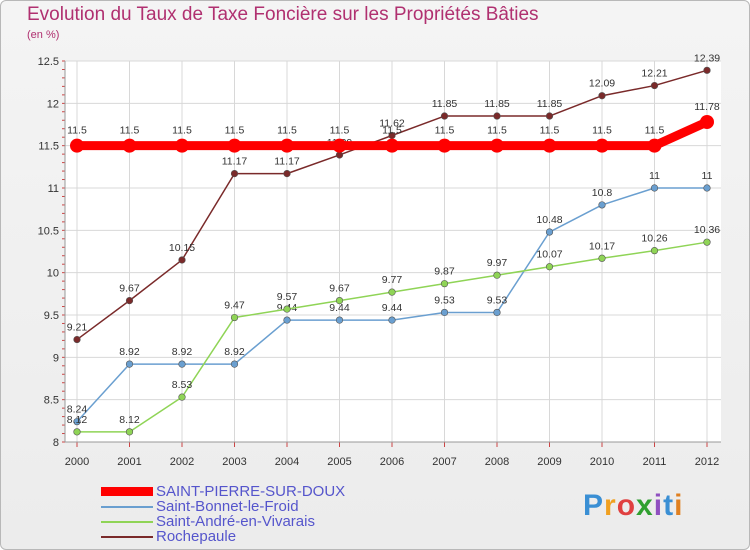  Describe the element at coordinates (645, 505) in the screenshot. I see `logo-letter: x` at that location.